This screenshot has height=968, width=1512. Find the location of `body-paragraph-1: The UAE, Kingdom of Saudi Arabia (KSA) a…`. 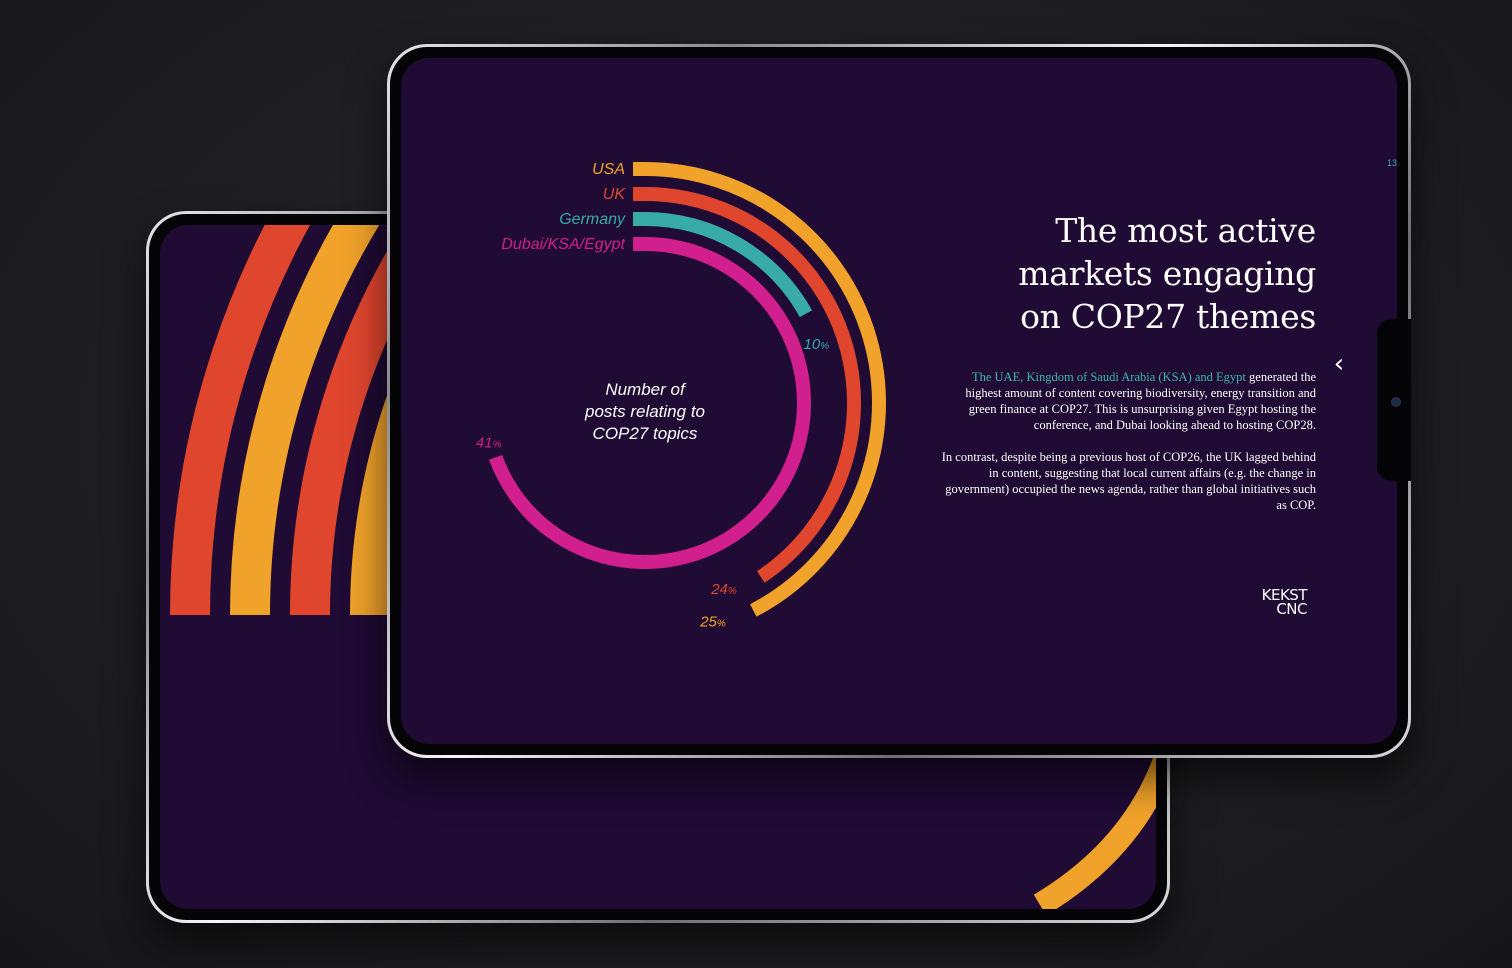

body-paragraph-1: The UAE, Kingdom of Saudi Arabia (KSA) a… is located at coordinates (1126, 401).